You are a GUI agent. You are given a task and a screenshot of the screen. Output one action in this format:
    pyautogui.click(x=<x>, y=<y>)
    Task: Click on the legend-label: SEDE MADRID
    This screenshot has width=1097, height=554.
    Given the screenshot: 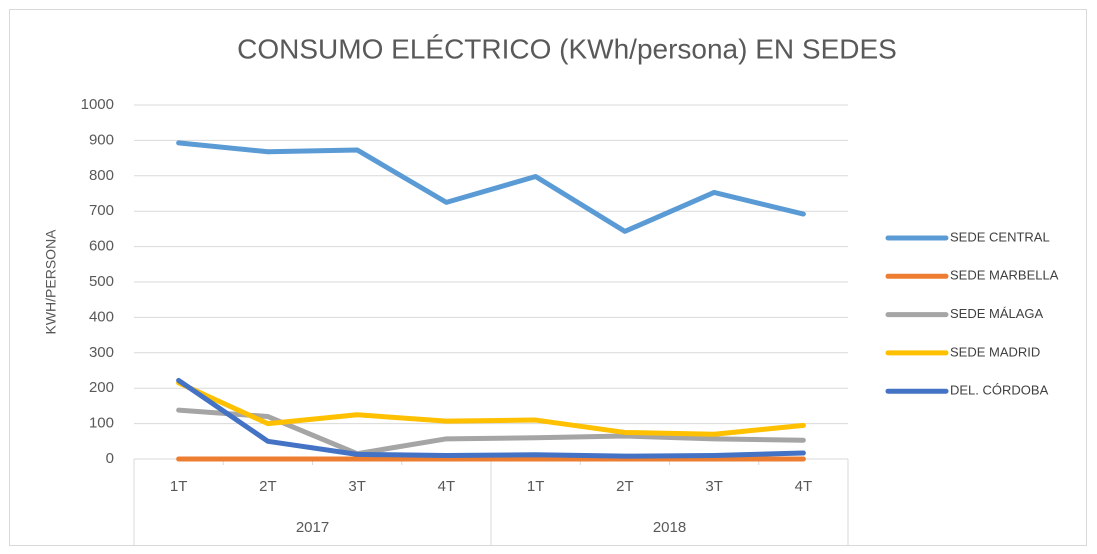 What is the action you would take?
    pyautogui.click(x=995, y=351)
    